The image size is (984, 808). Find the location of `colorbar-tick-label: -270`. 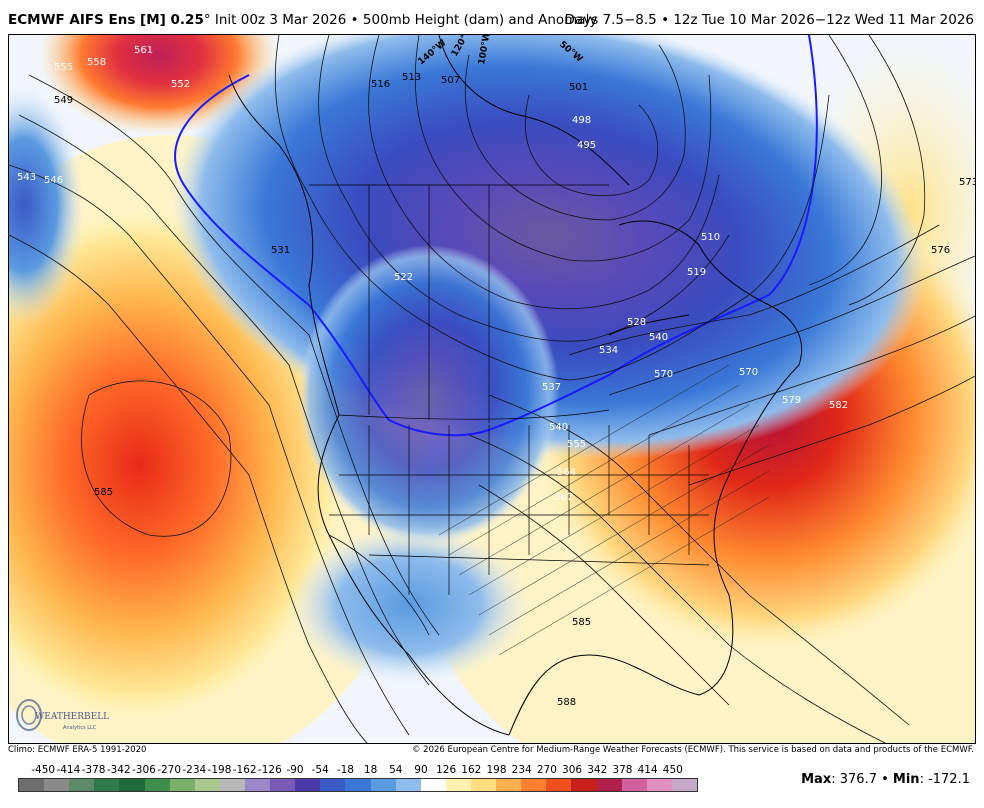

colorbar-tick-label: -270 is located at coordinates (169, 770).